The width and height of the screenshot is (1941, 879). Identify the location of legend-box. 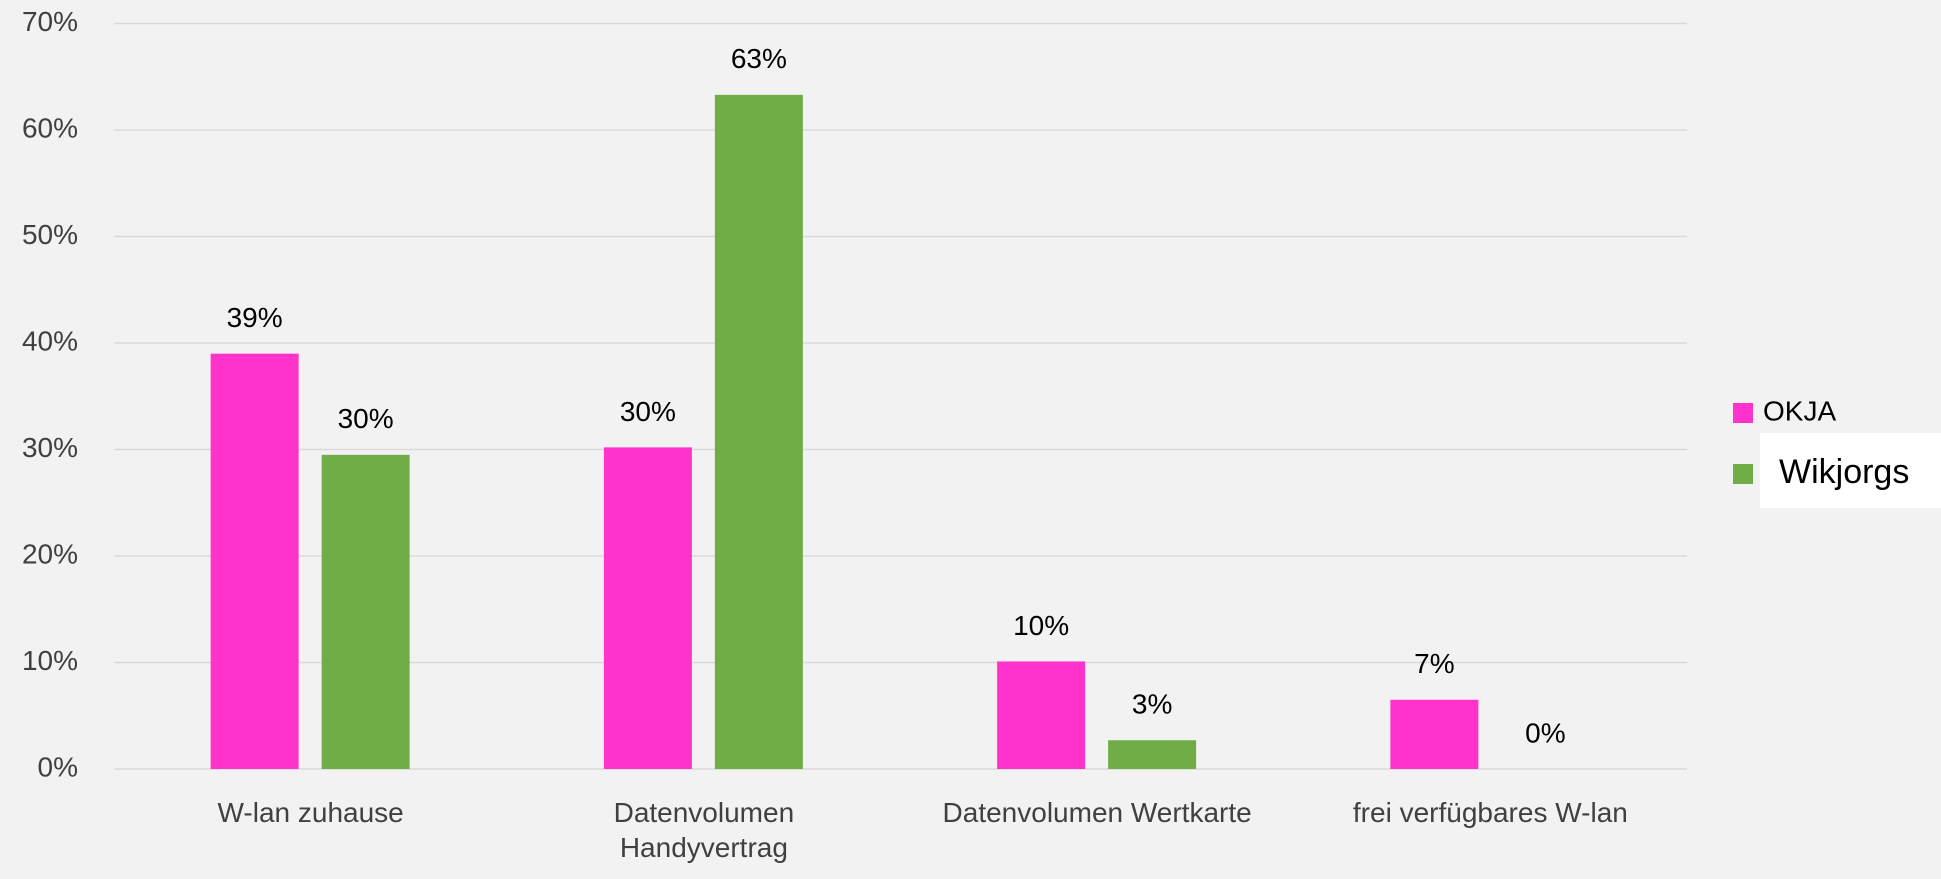
(1850, 470).